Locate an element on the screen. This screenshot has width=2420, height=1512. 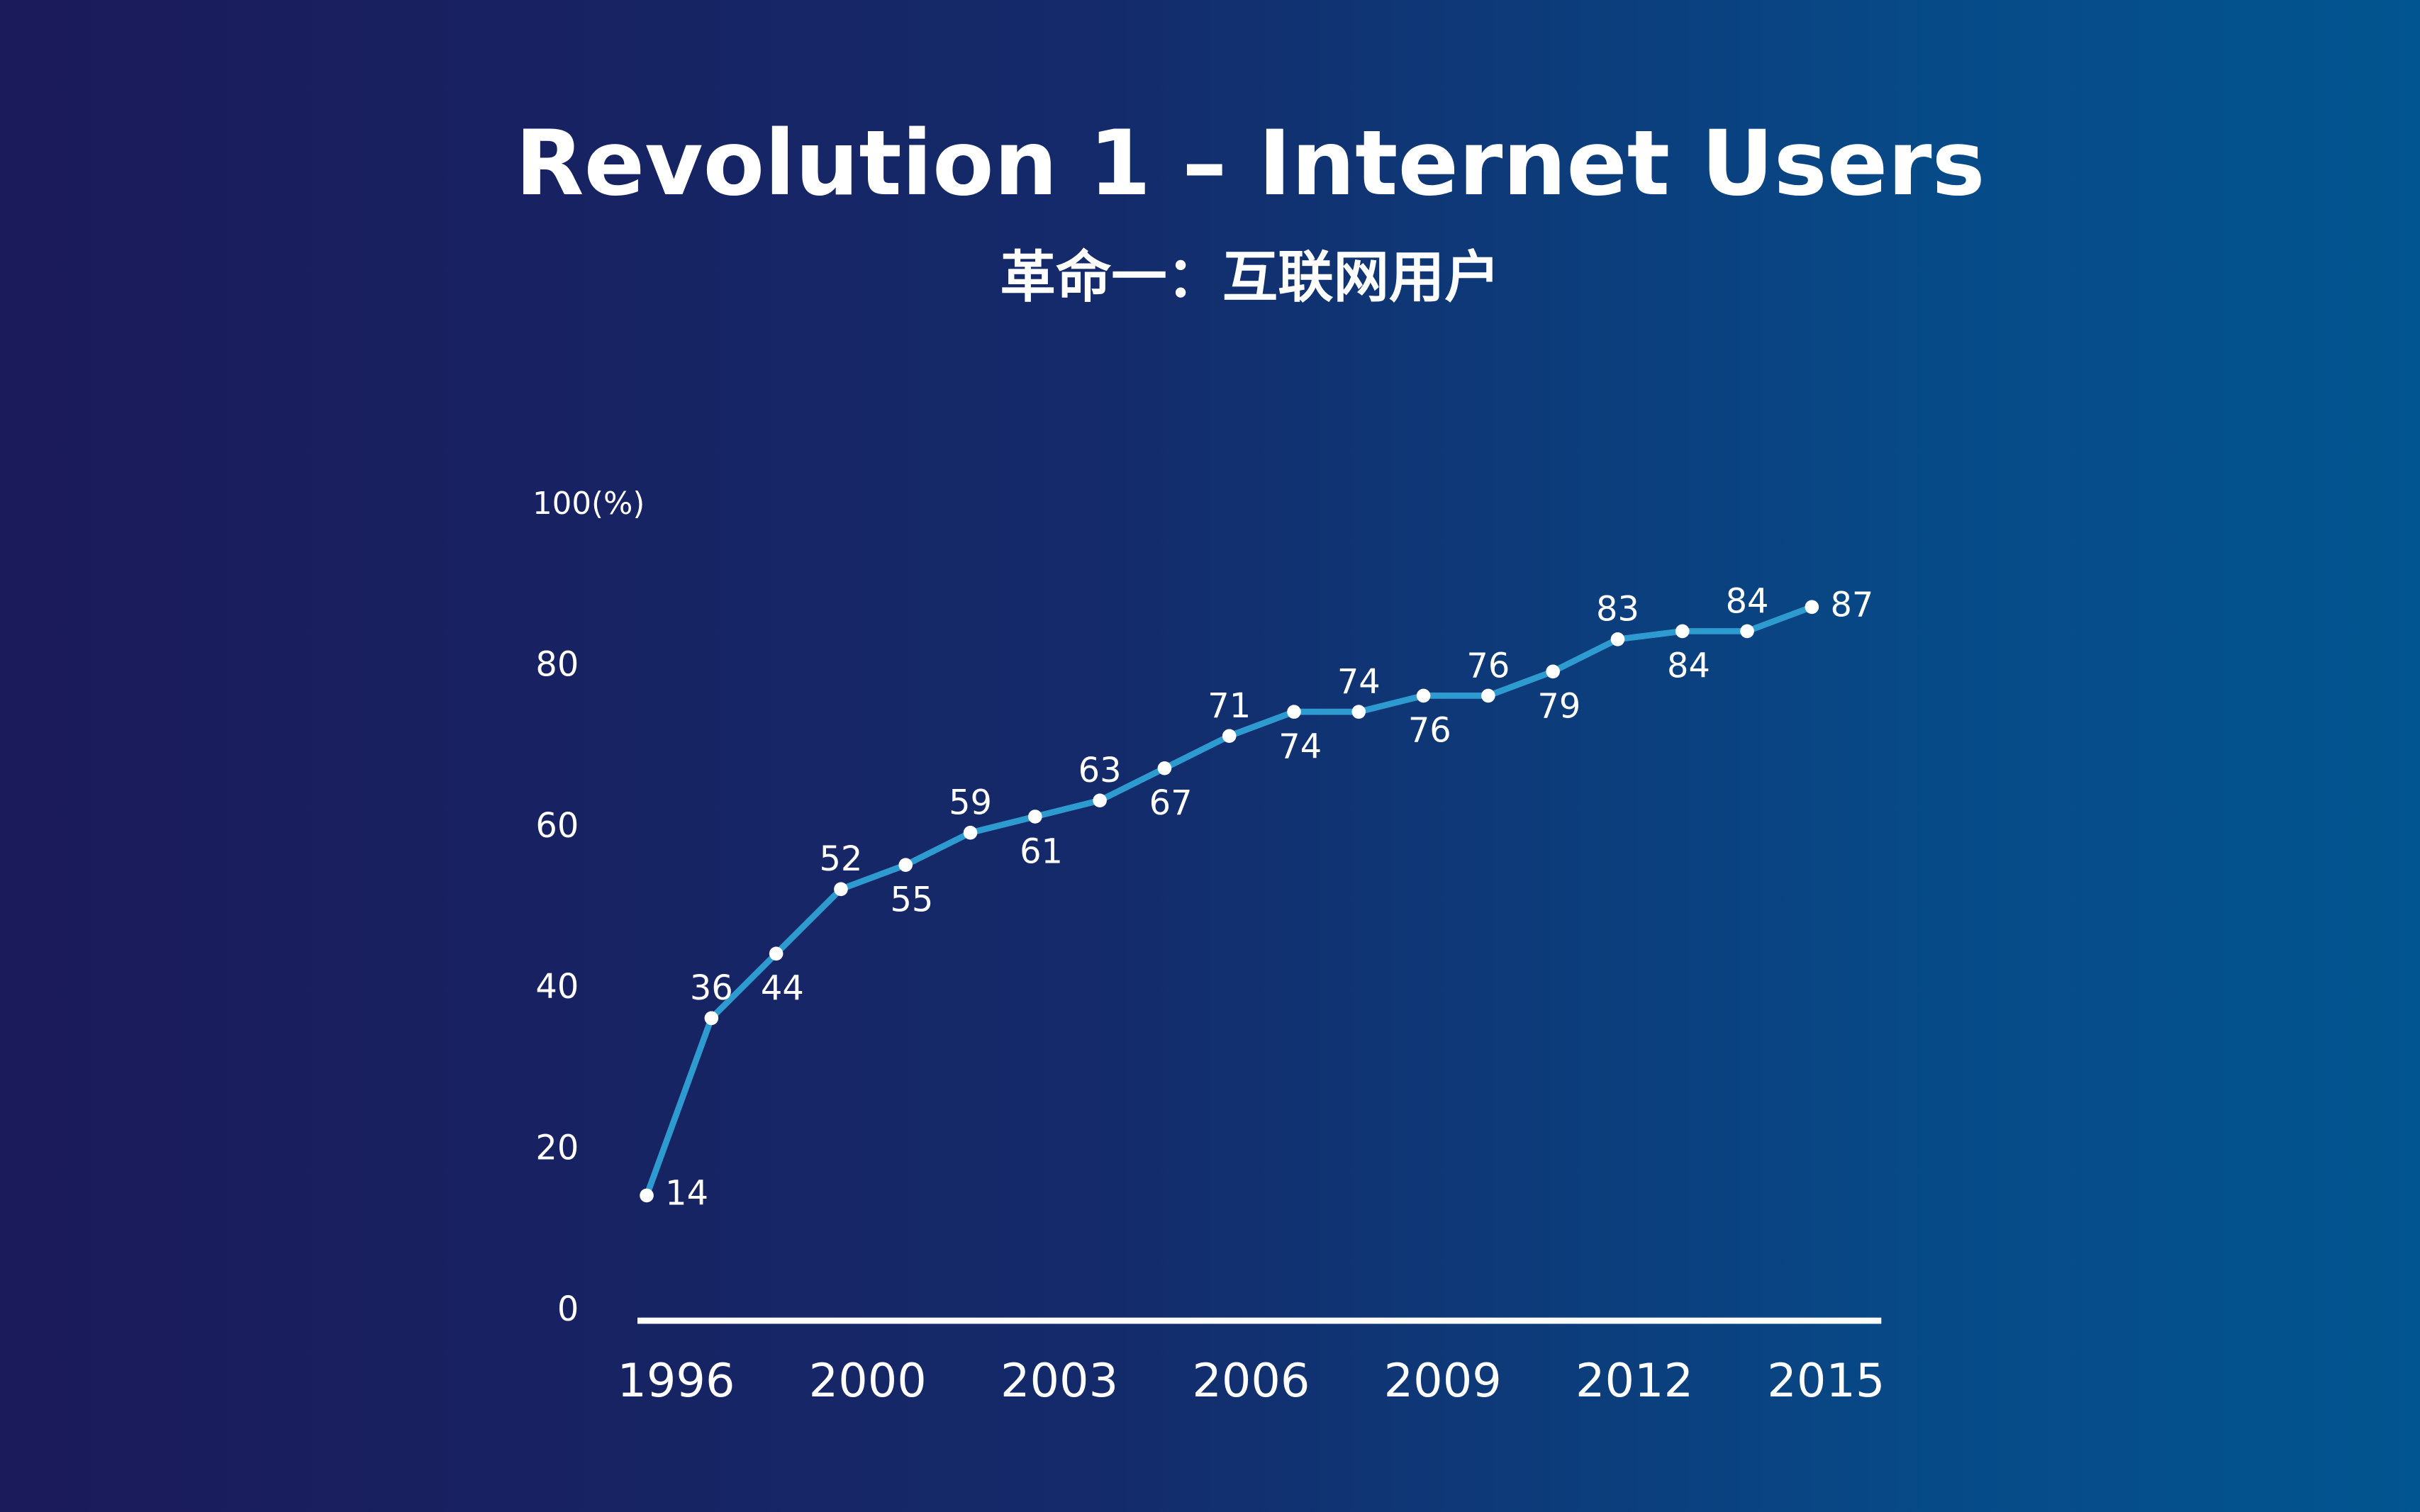
data-label: 36 is located at coordinates (711, 989).